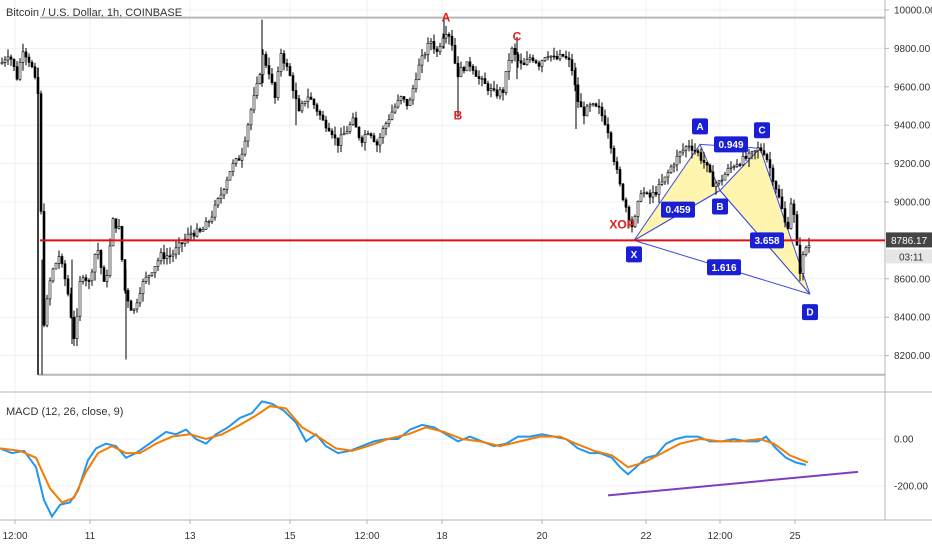  What do you see at coordinates (912, 87) in the screenshot?
I see `price-tick-label: 9600.00` at bounding box center [912, 87].